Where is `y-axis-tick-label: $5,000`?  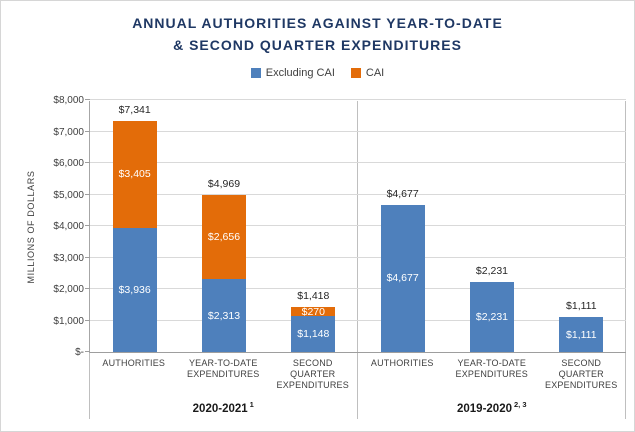 y-axis-tick-label: $5,000 is located at coordinates (68, 195).